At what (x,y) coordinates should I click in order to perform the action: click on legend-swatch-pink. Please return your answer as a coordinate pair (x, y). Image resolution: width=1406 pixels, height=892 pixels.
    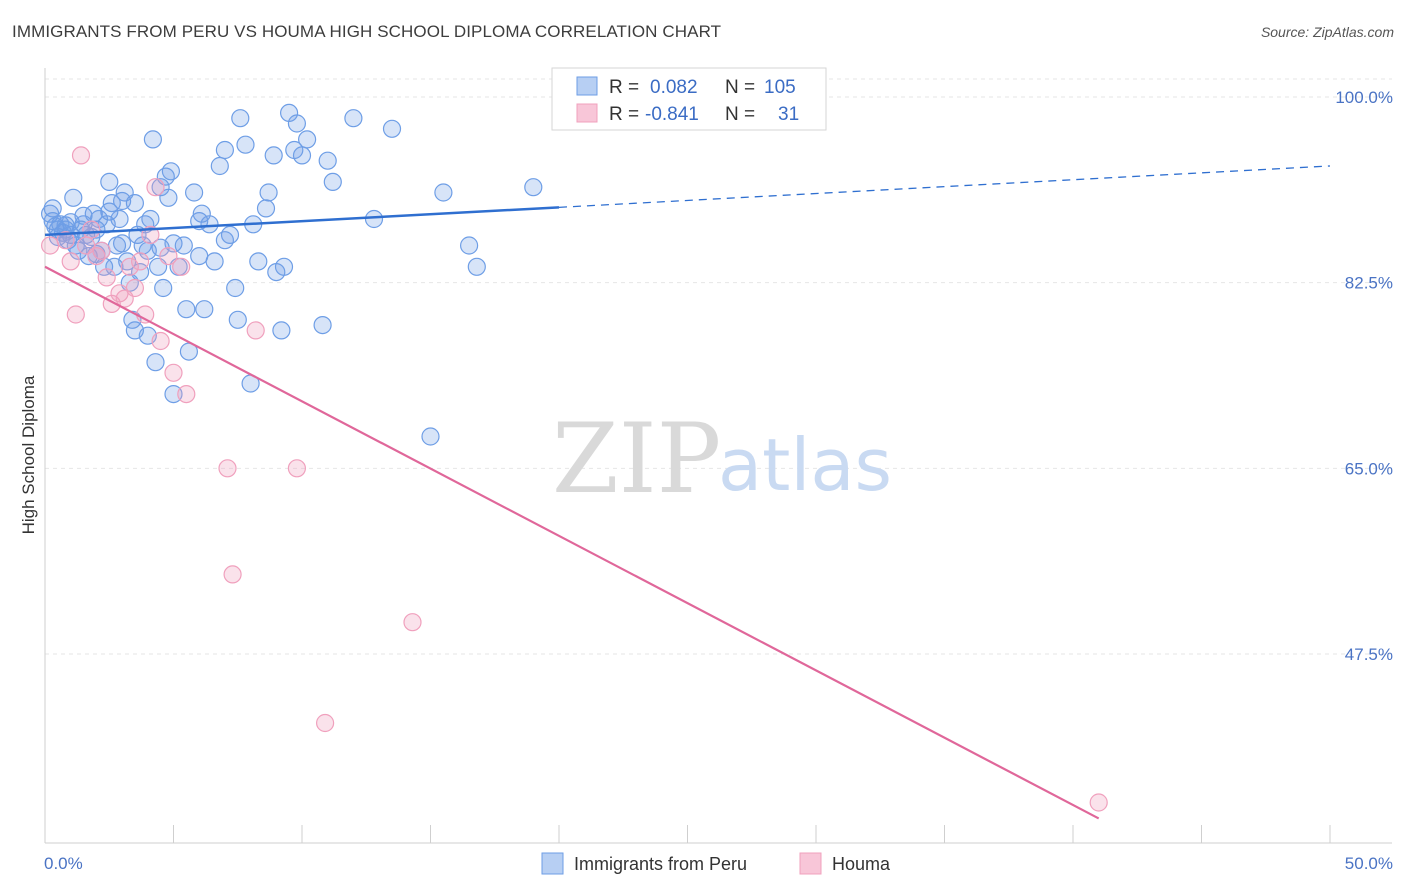
    Looking at the image, I should click on (587, 113).